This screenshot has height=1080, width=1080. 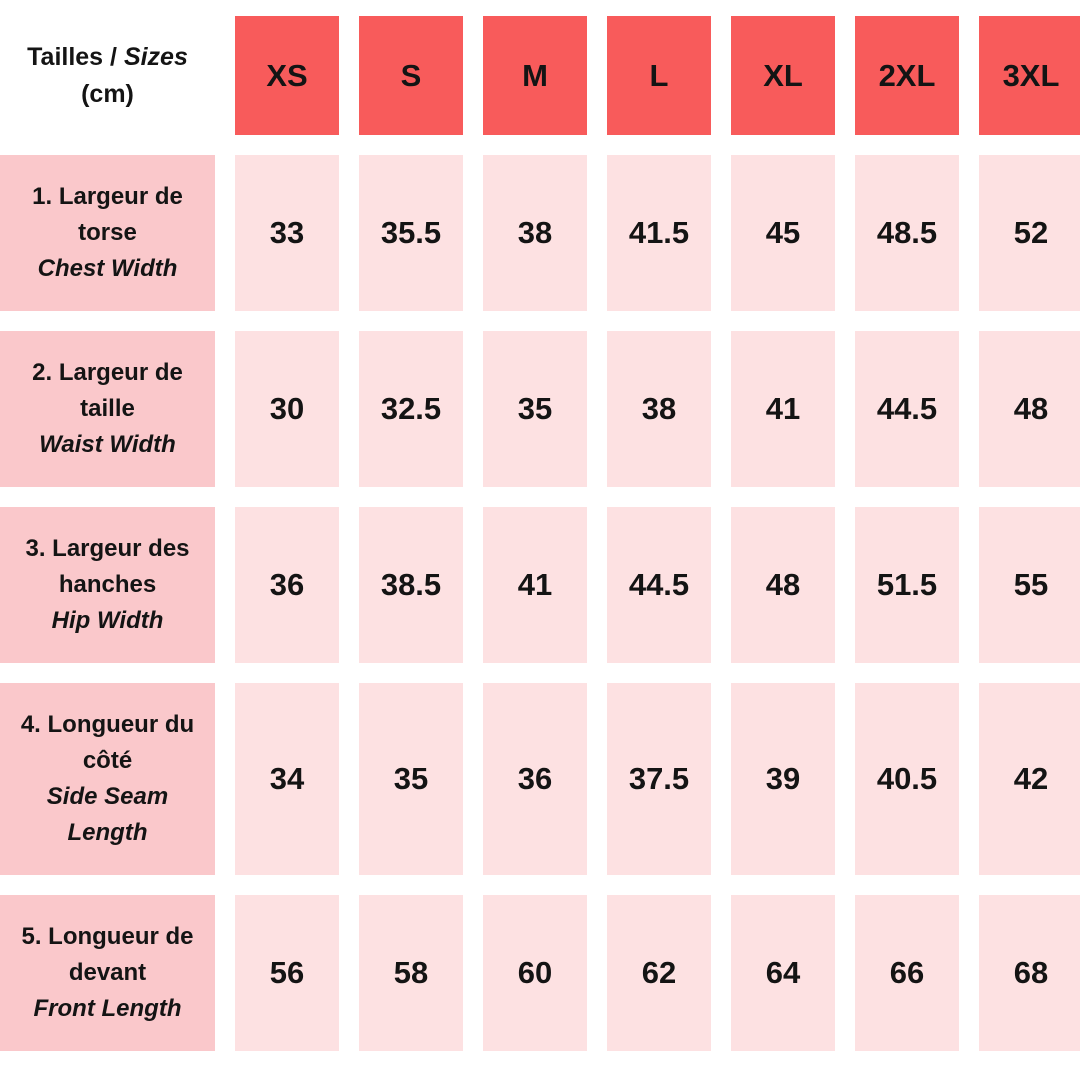 What do you see at coordinates (107, 566) in the screenshot?
I see `row-label-fr: 3. Largeur des hanches` at bounding box center [107, 566].